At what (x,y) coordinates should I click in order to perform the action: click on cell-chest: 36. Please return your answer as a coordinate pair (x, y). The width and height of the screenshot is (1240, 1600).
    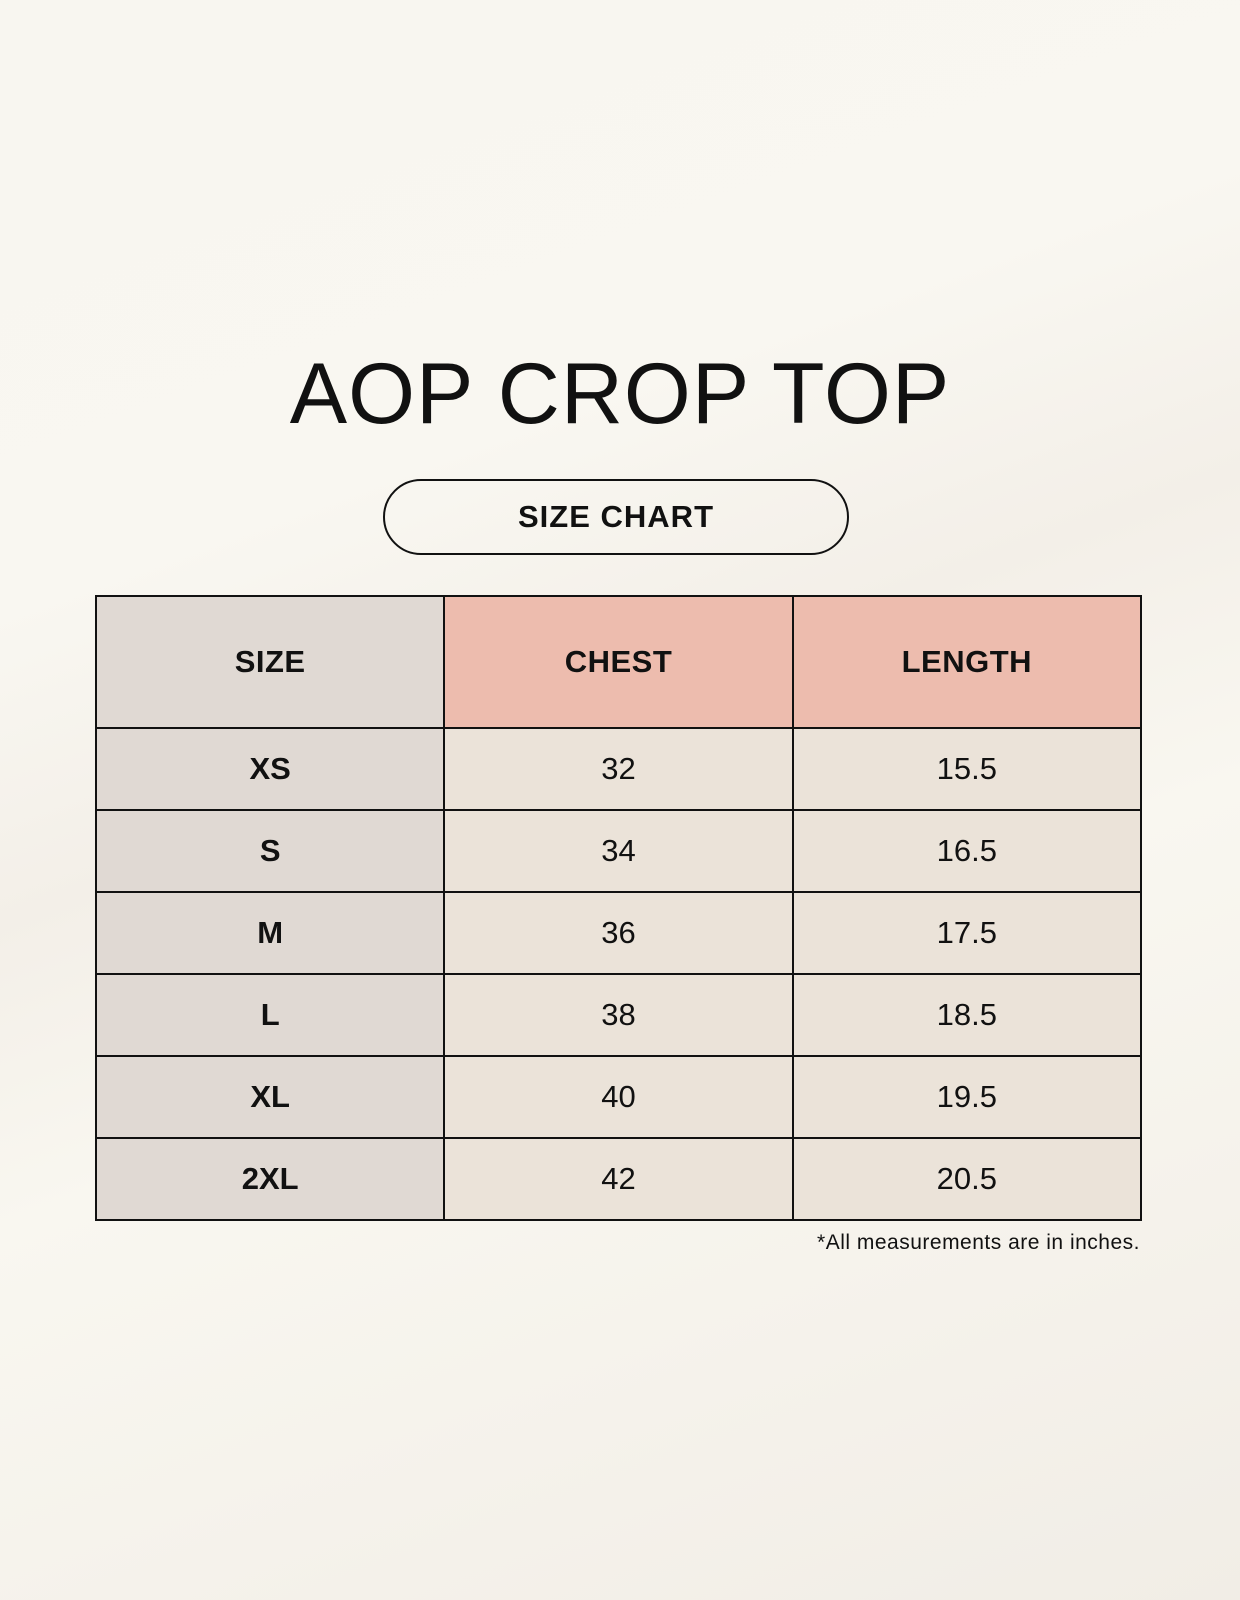
    Looking at the image, I should click on (618, 933).